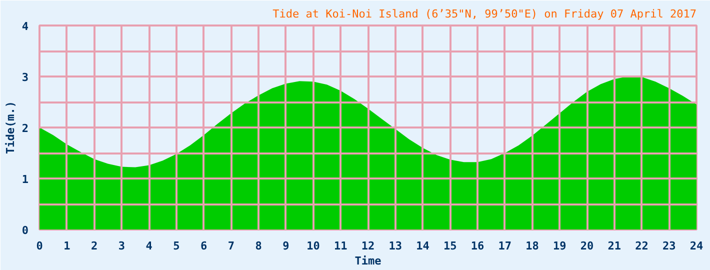 This screenshot has height=270, width=710. Describe the element at coordinates (615, 246) in the screenshot. I see `x-tick-label: 21` at that location.